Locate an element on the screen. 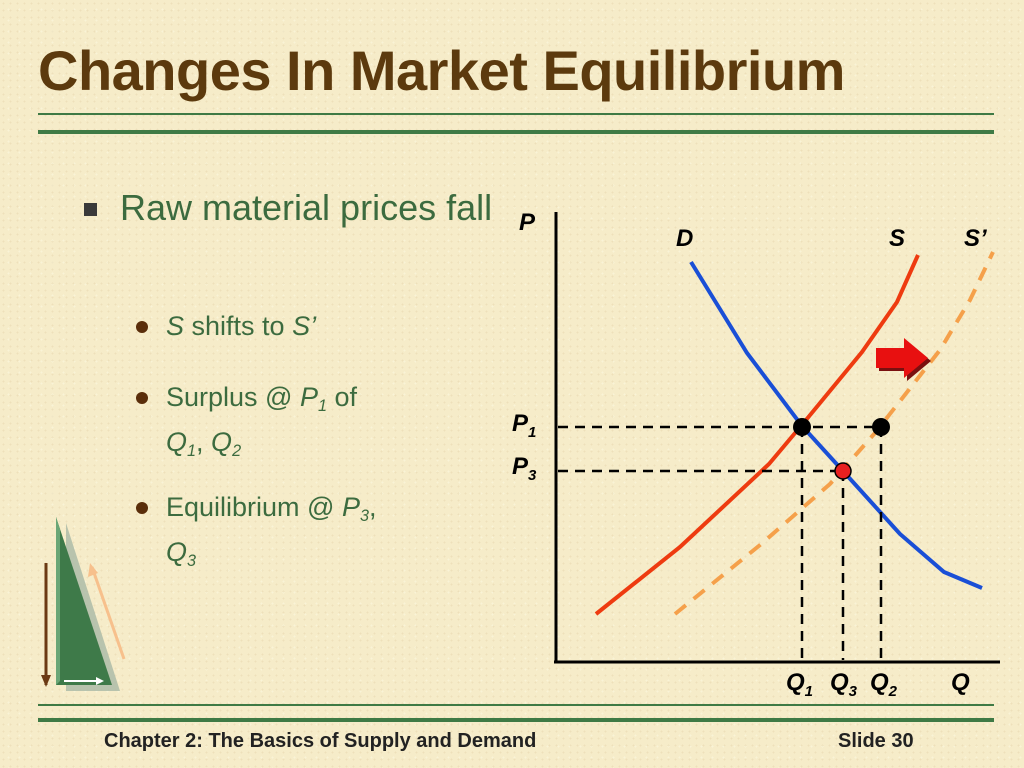 This screenshot has height=768, width=1024. label-p3: P3 is located at coordinates (524, 468).